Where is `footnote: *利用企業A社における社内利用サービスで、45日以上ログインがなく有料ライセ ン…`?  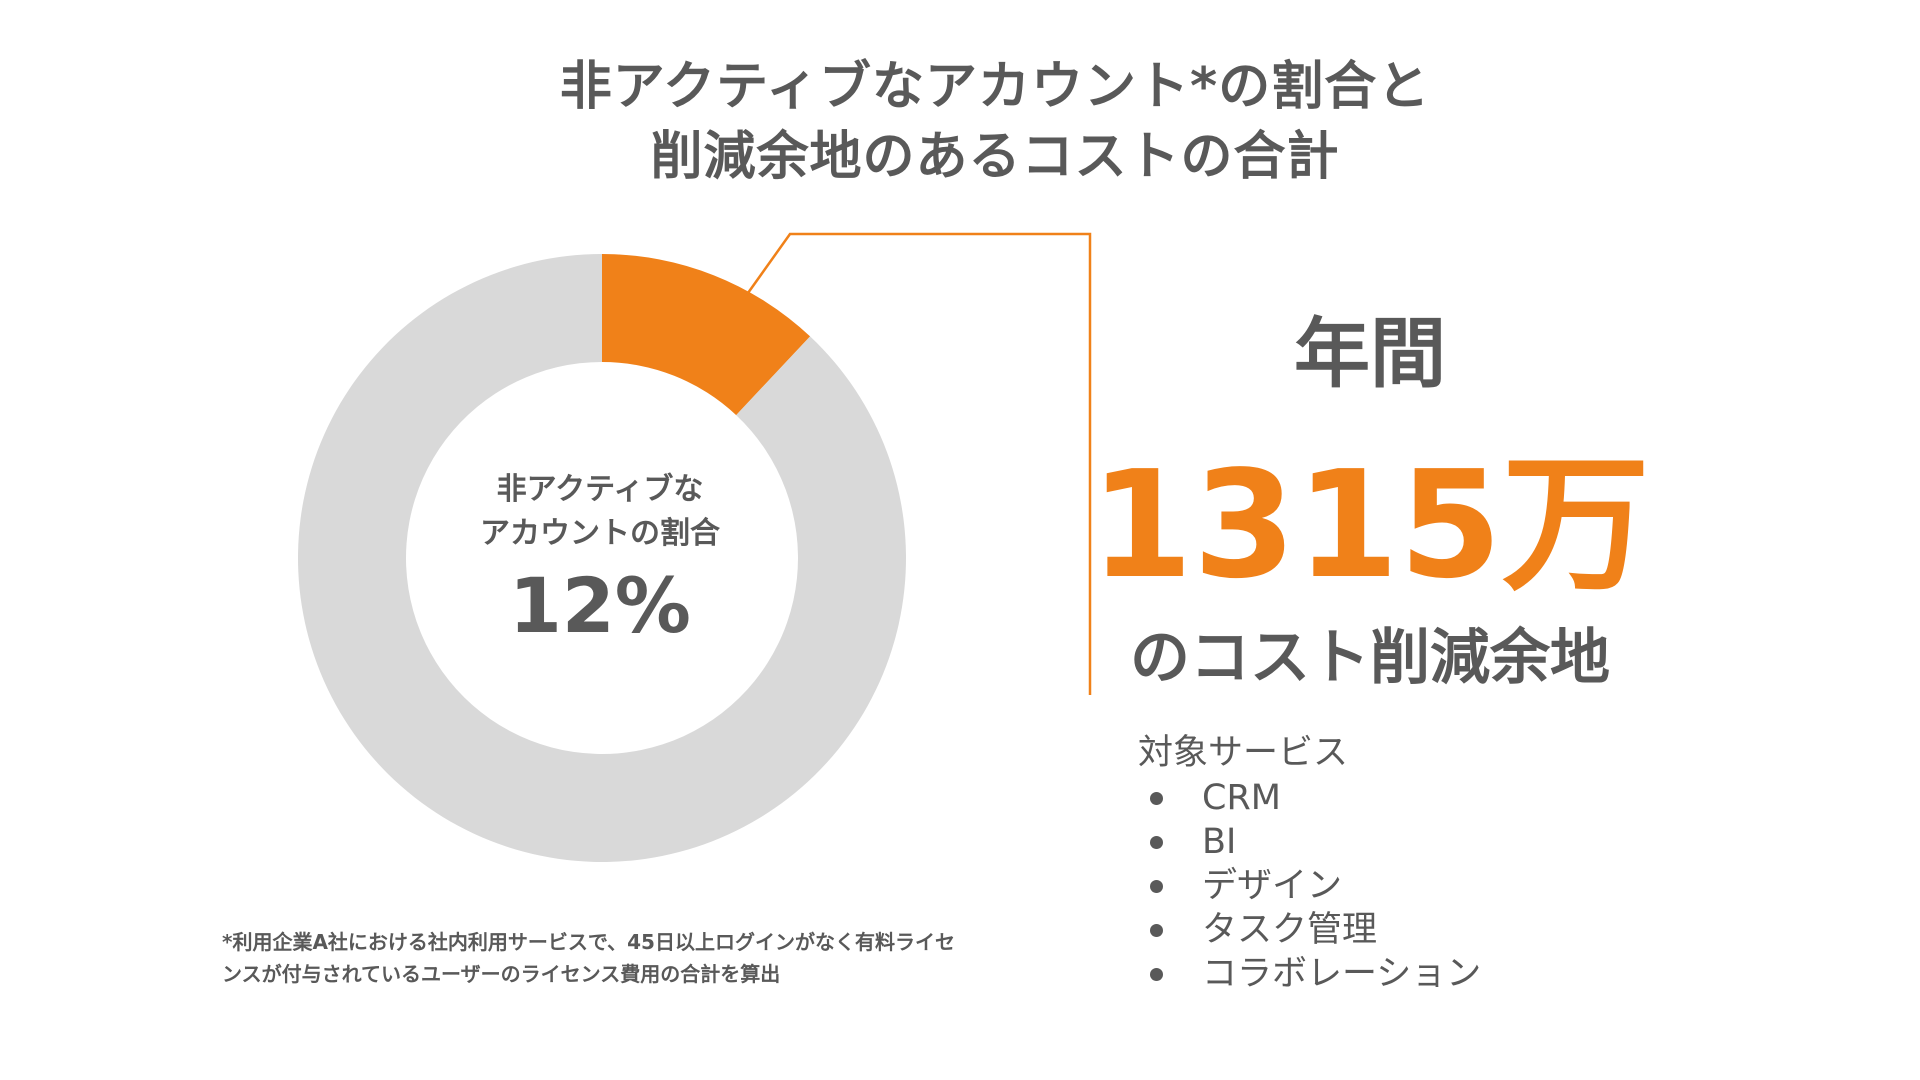 footnote: *利用企業A社における社内利用サービスで、45日以上ログインがなく有料ライセ ン… is located at coordinates (652, 958).